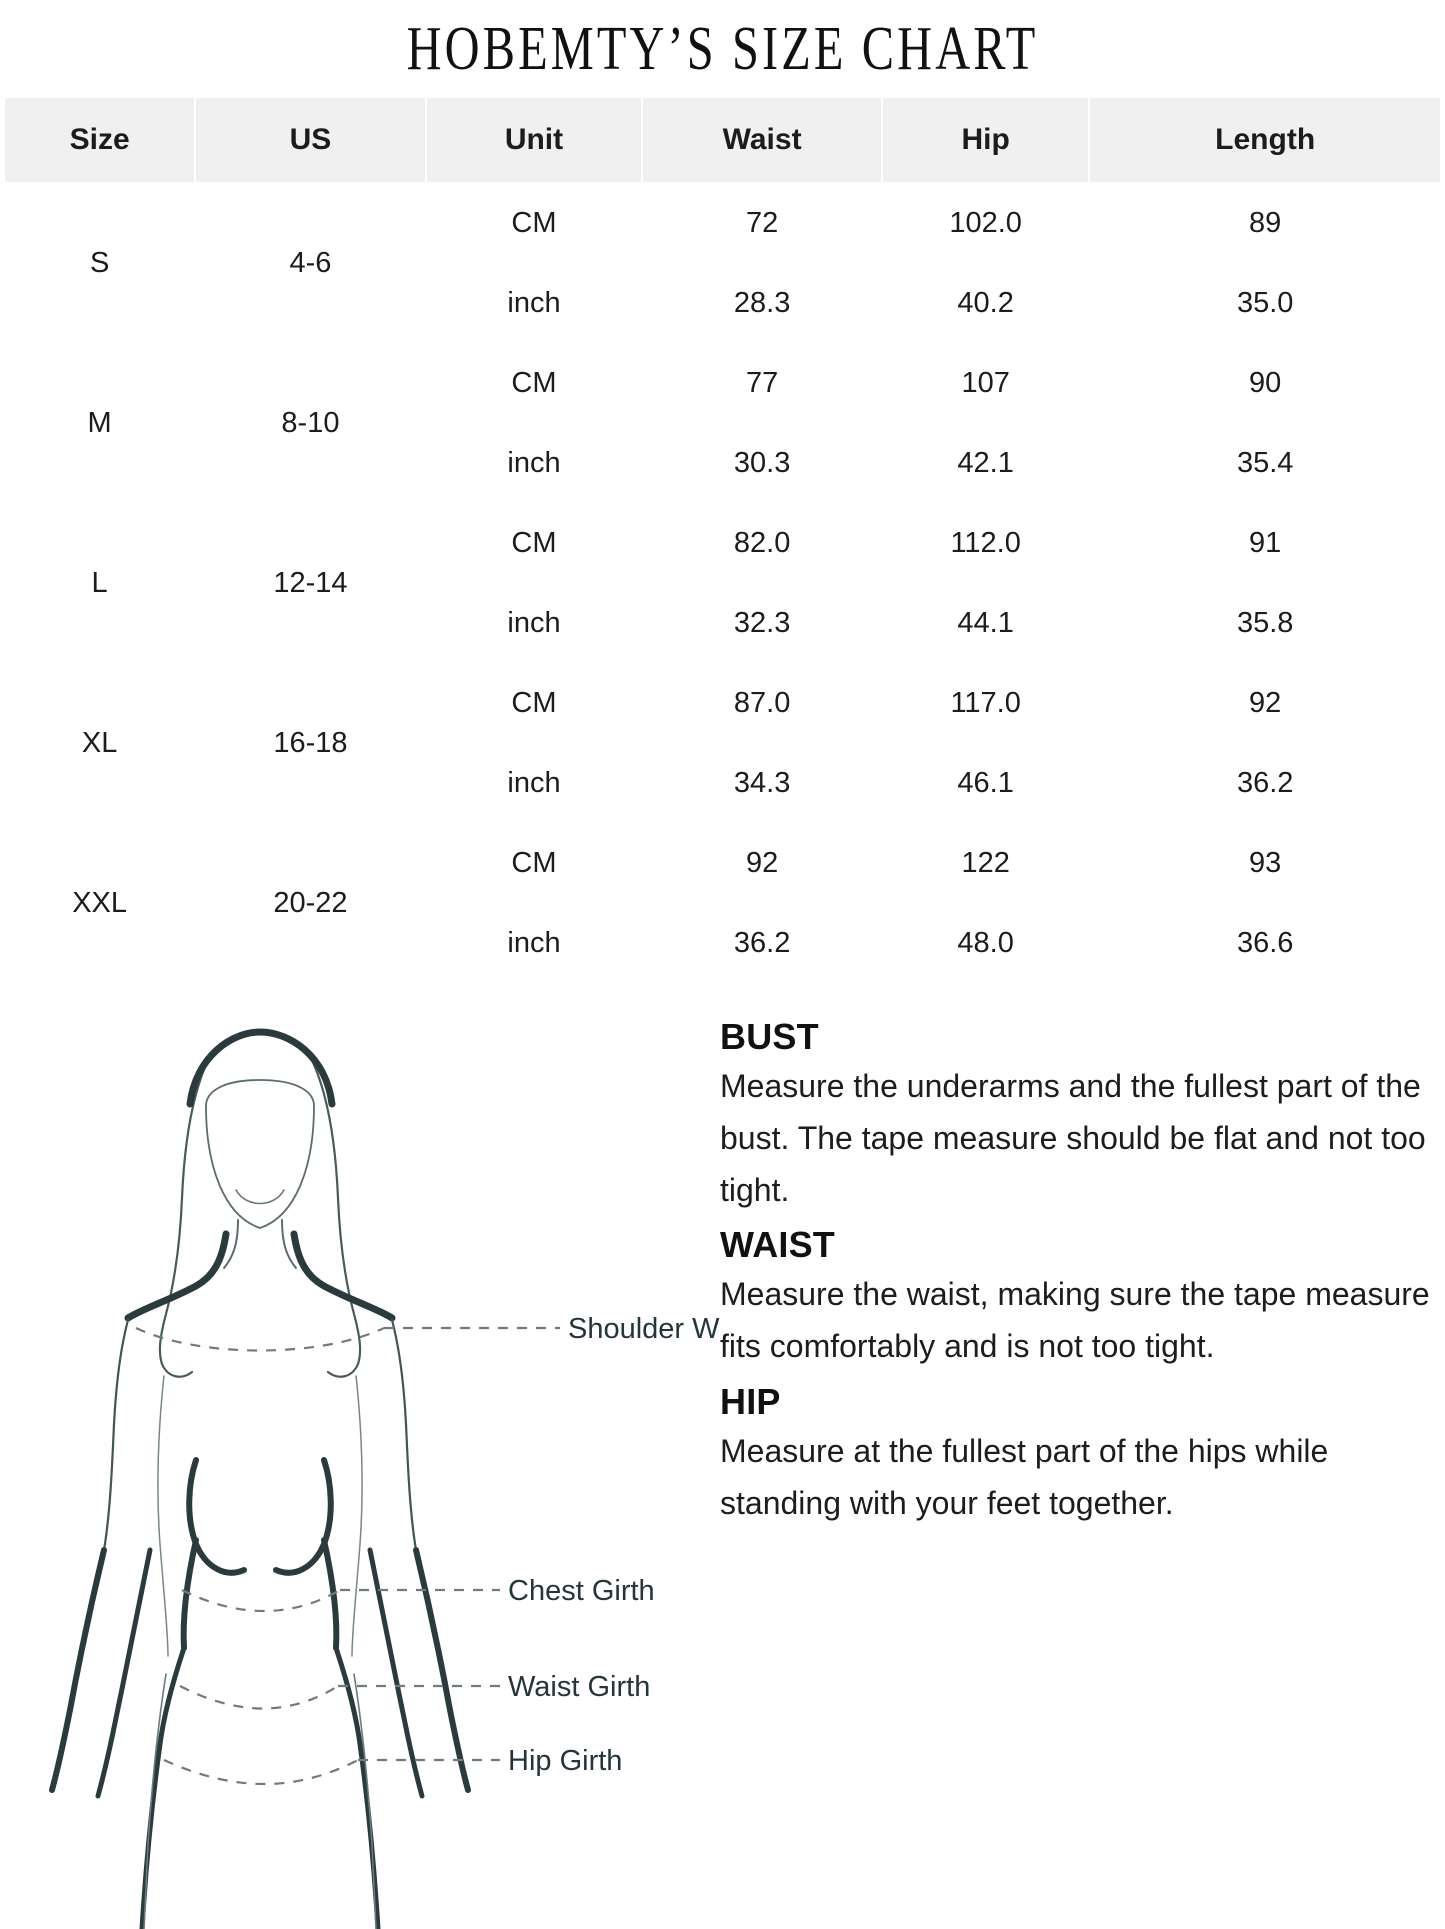 This screenshot has height=1929, width=1445. I want to click on table-header-row: Size US Unit Waist Hip Length, so click(722, 140).